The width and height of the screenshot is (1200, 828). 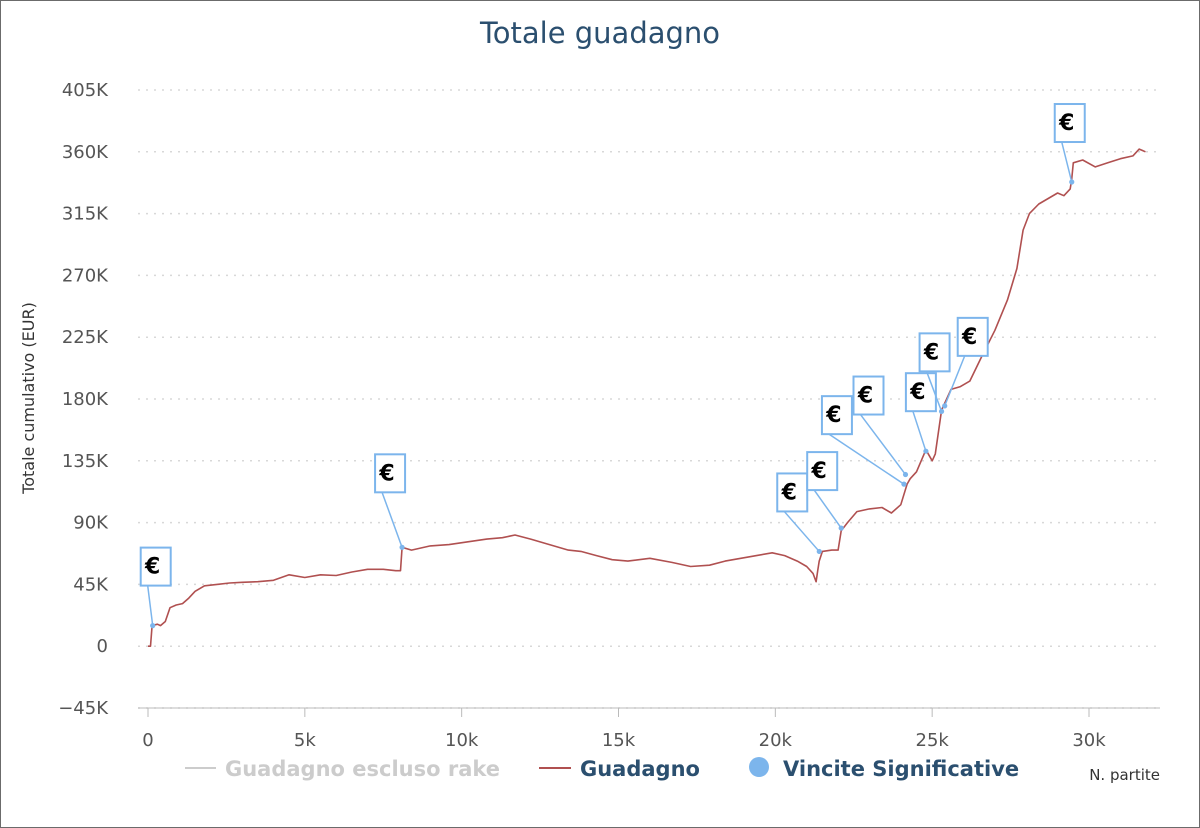 What do you see at coordinates (462, 740) in the screenshot?
I see `x-tick-label: 10k` at bounding box center [462, 740].